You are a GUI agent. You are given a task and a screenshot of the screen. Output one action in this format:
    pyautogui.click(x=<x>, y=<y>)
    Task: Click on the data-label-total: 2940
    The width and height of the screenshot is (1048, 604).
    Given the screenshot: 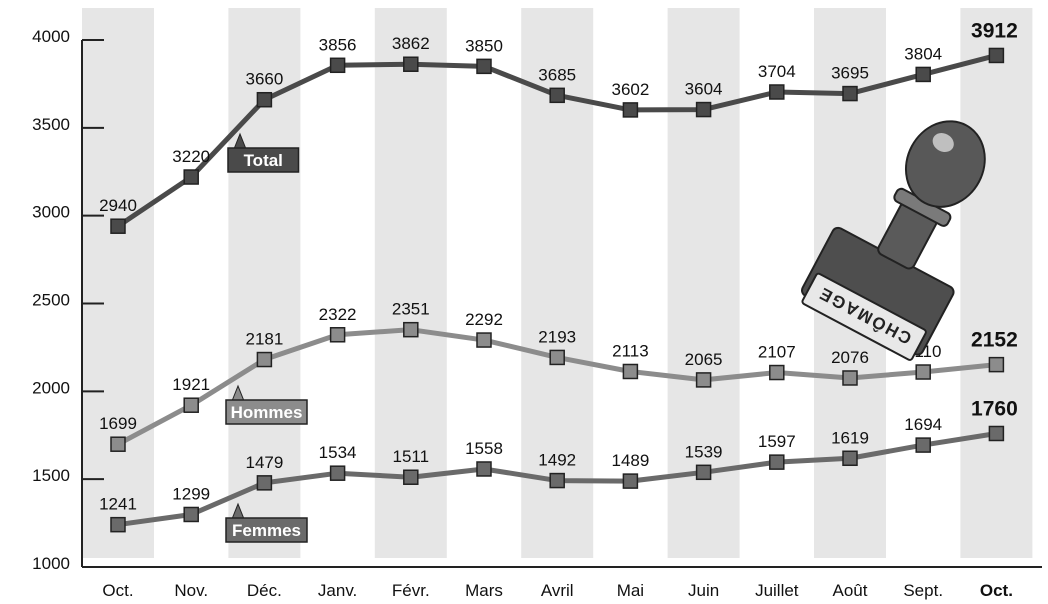 What is the action you would take?
    pyautogui.click(x=118, y=205)
    